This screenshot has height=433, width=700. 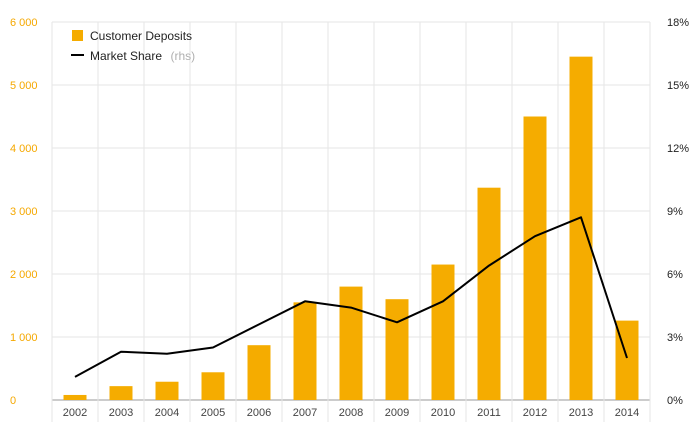 I want to click on bar-2012, so click(x=535, y=258).